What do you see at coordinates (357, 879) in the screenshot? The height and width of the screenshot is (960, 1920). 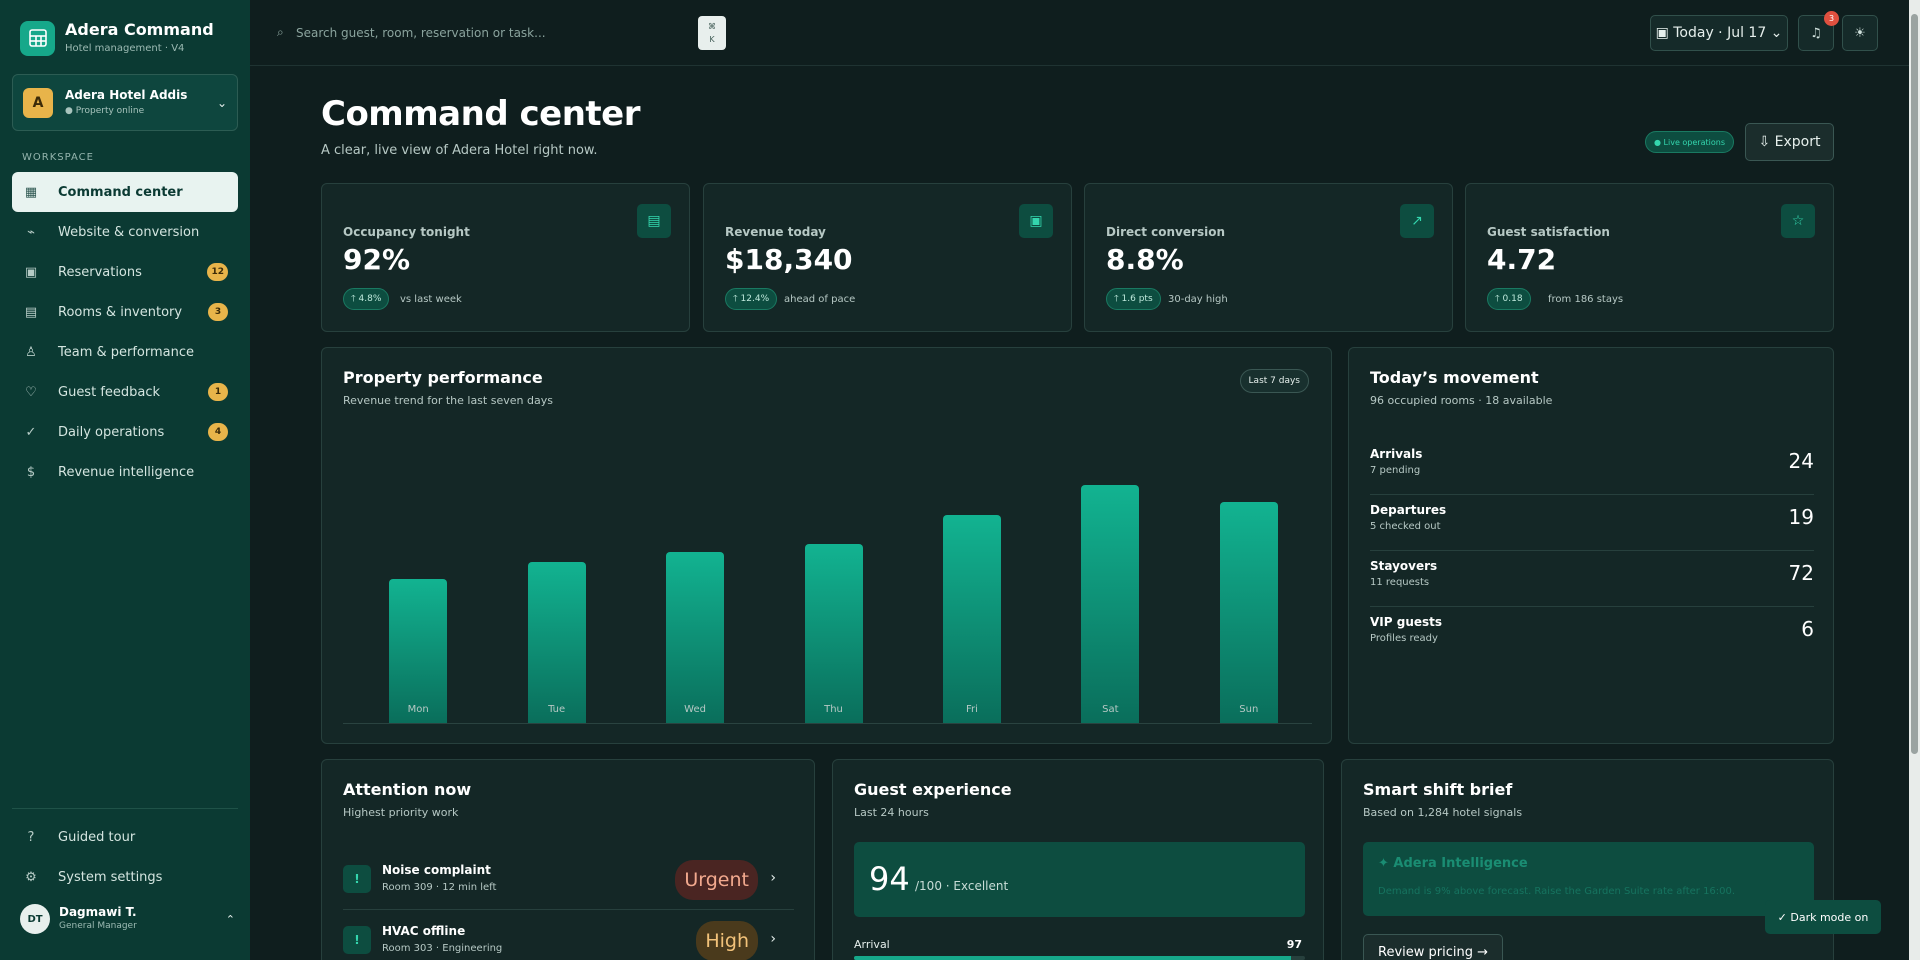 I see `alert-icon: !` at bounding box center [357, 879].